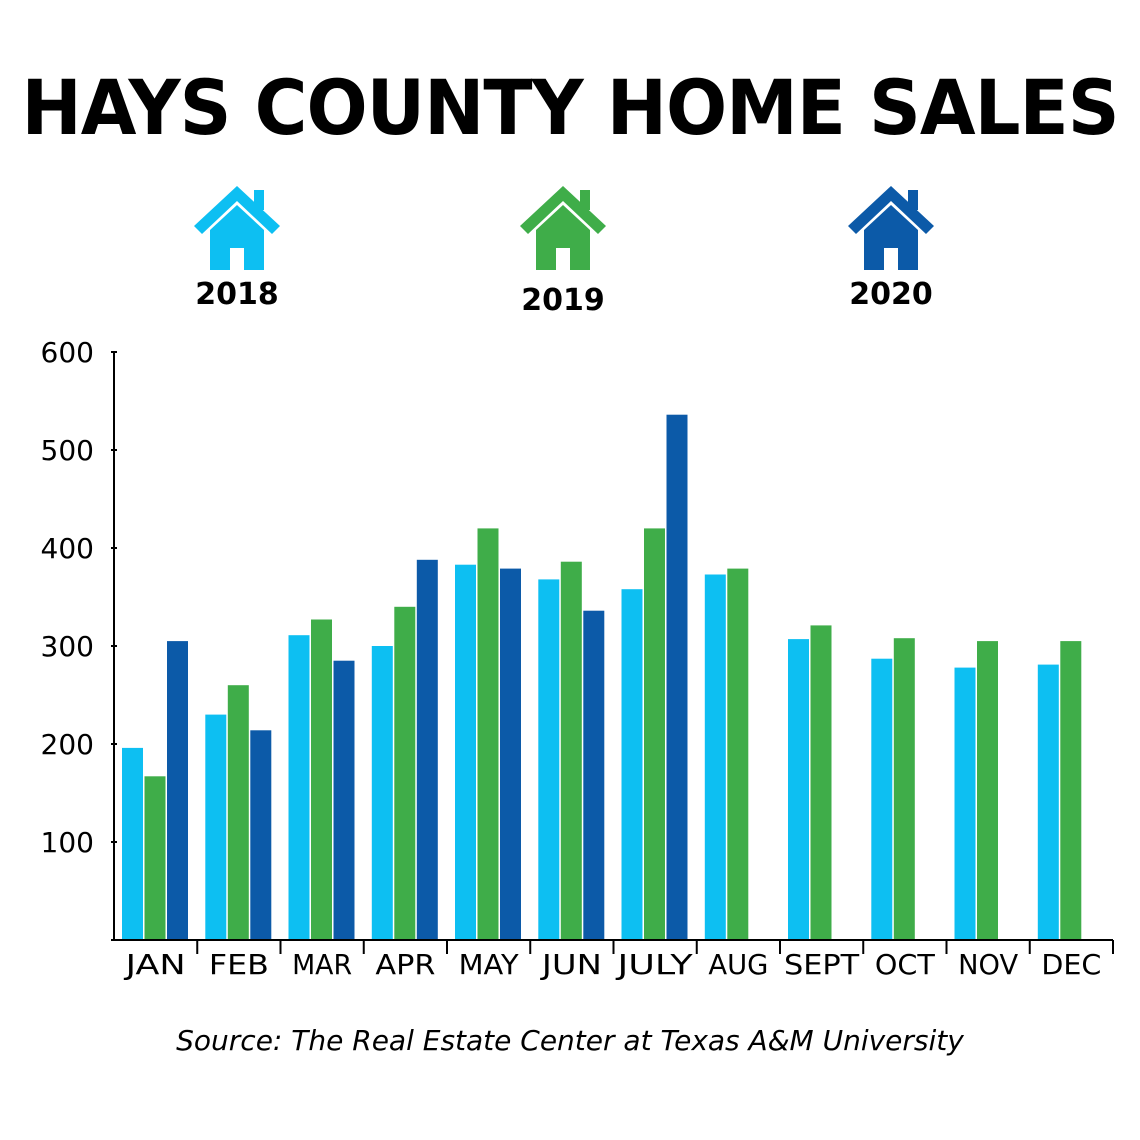 This screenshot has width=1140, height=1140. What do you see at coordinates (891, 294) in the screenshot?
I see `legend-label: 2020` at bounding box center [891, 294].